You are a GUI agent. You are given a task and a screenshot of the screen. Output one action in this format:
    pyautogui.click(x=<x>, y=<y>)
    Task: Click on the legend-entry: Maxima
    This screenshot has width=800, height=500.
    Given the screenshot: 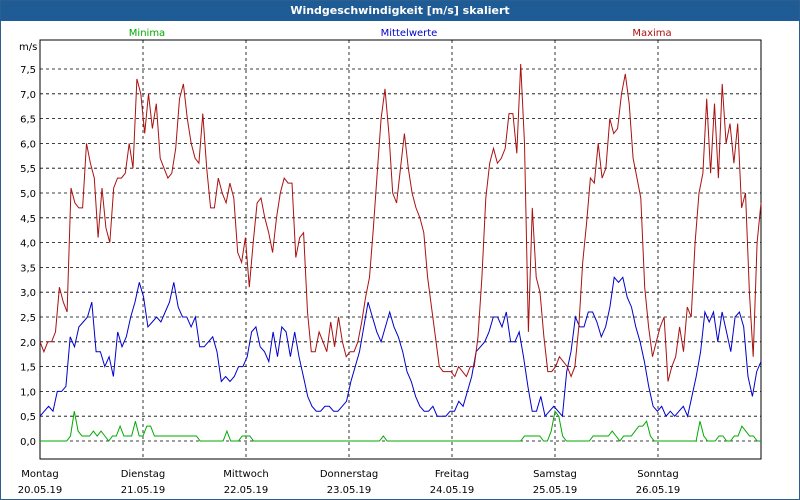 What is the action you would take?
    pyautogui.click(x=651, y=33)
    